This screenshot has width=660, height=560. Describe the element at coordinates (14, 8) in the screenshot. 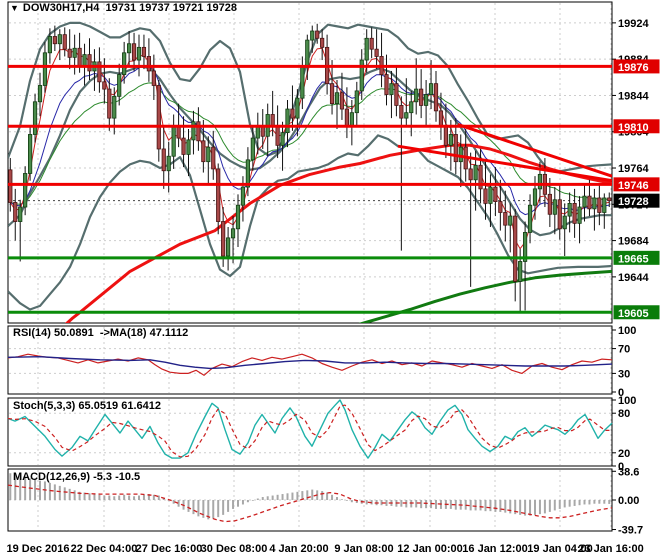

I see `collapse-arrow-icon: ▼` at that location.